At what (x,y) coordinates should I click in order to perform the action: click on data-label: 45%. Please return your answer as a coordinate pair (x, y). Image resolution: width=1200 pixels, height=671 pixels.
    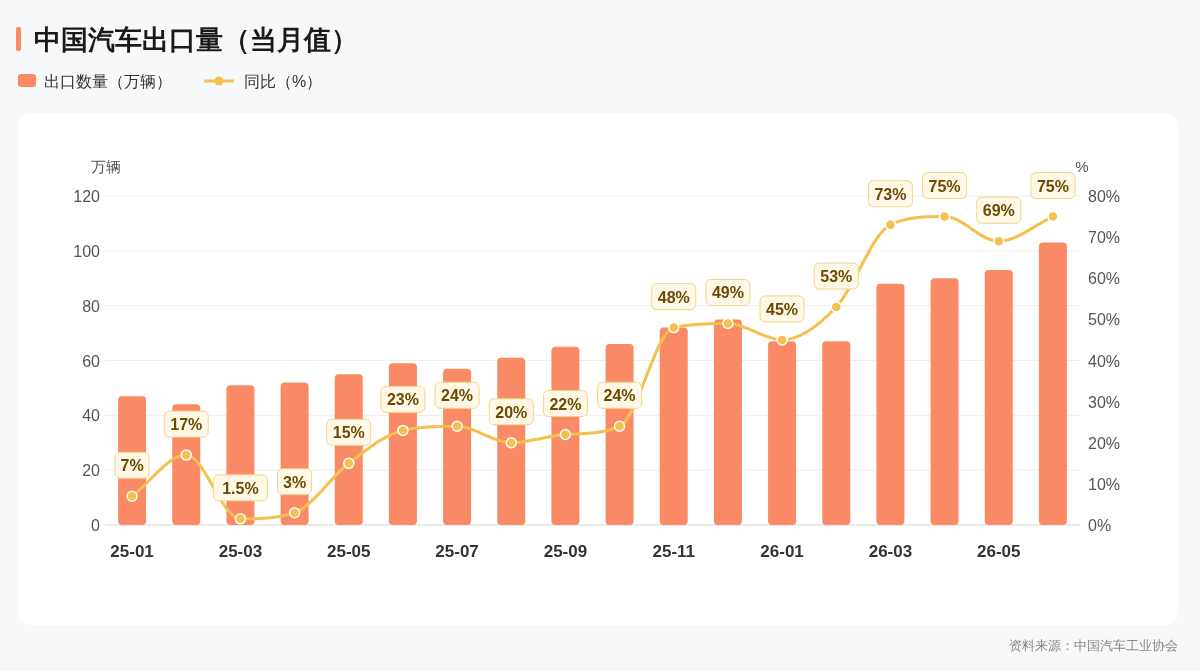
    Looking at the image, I should click on (782, 309).